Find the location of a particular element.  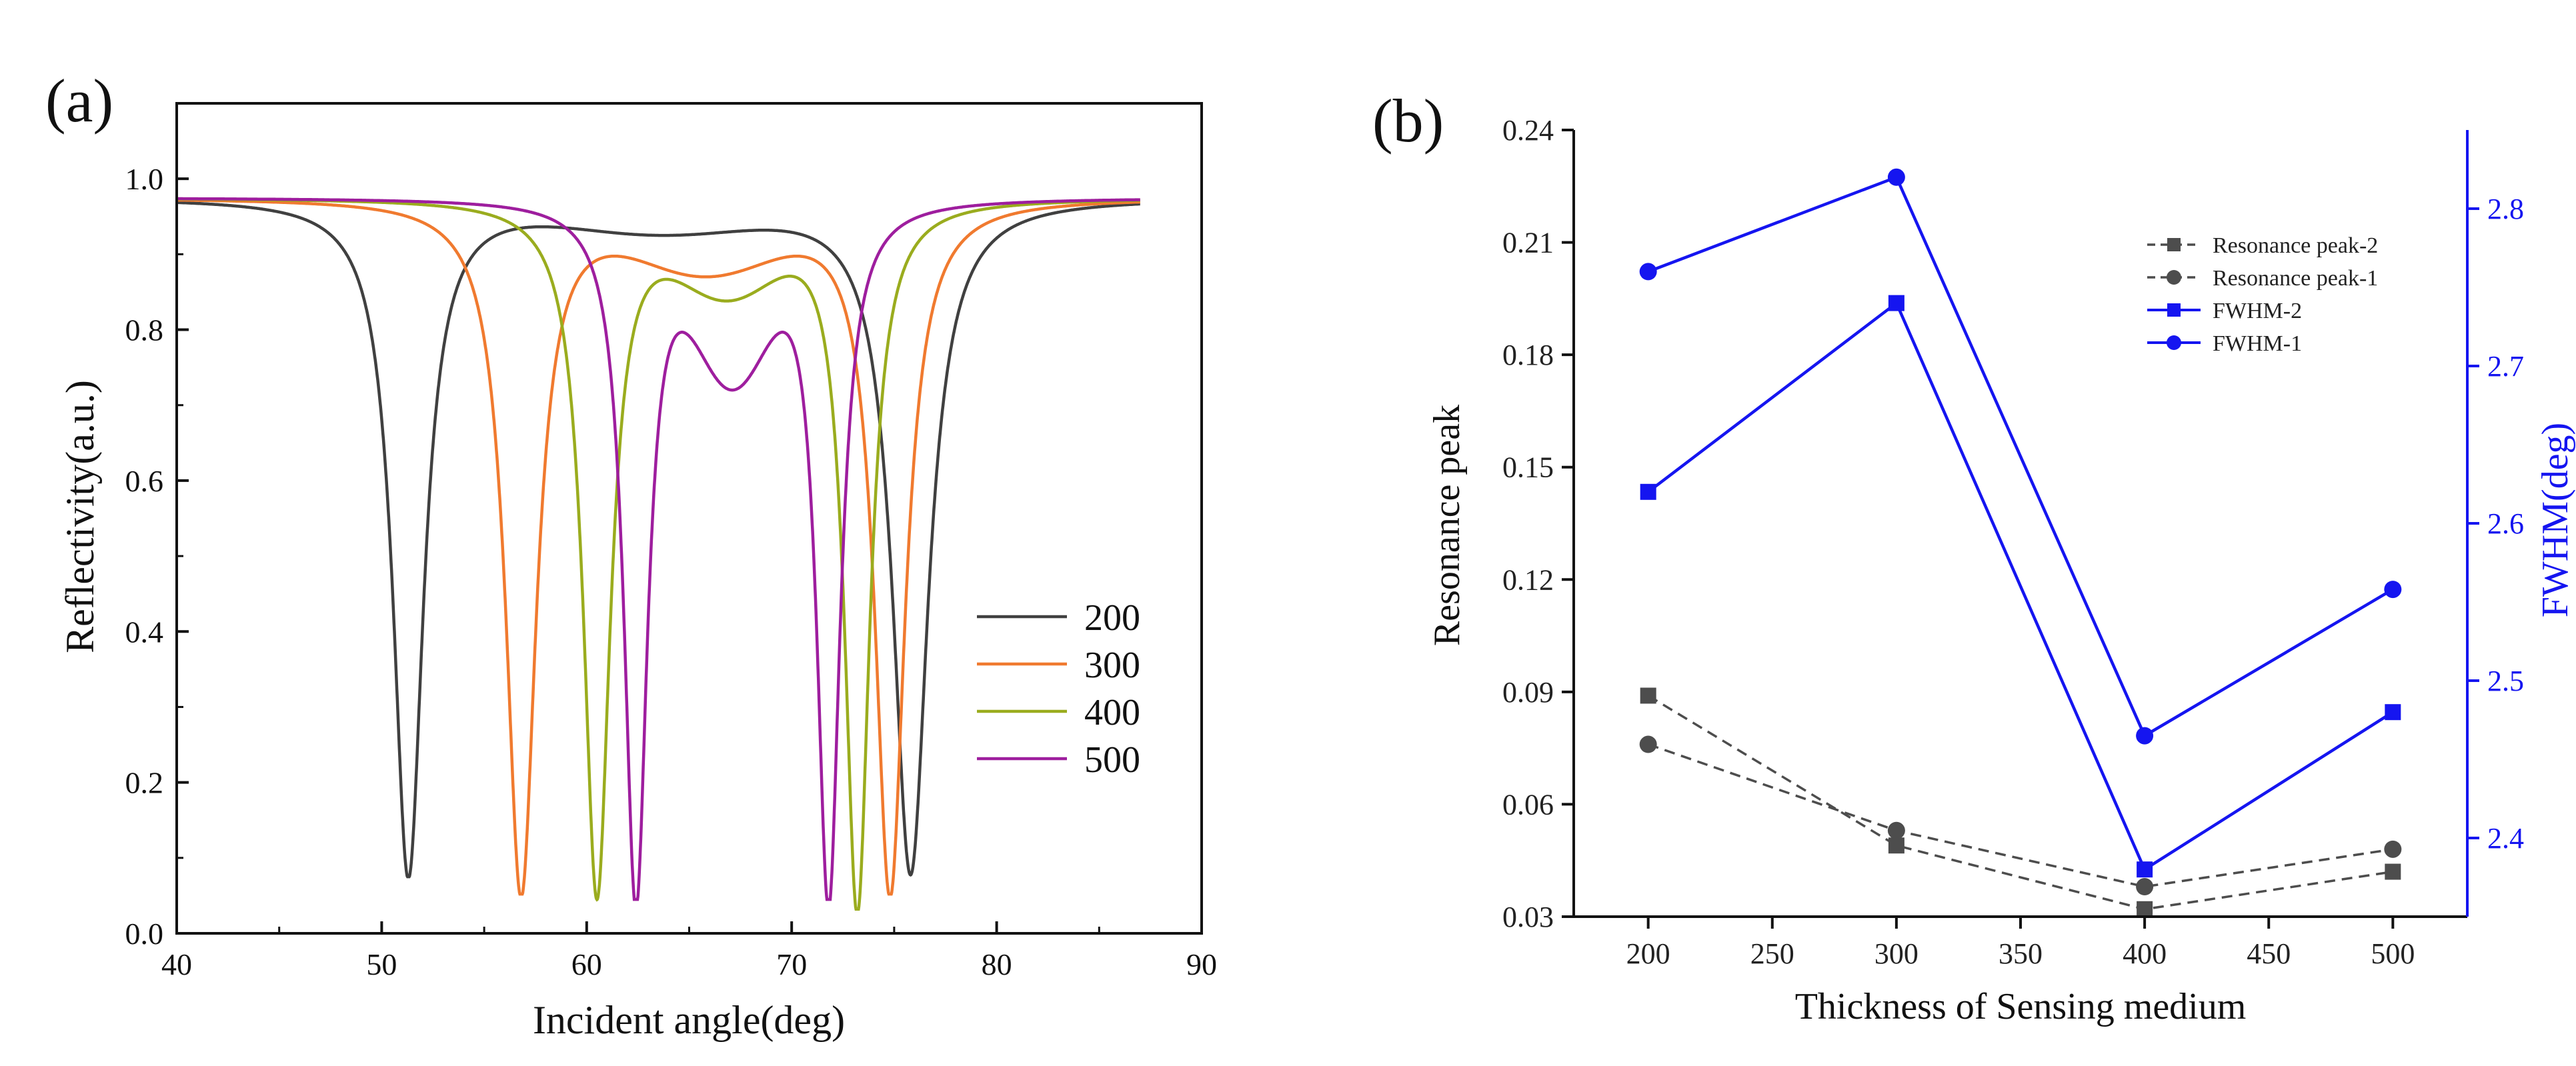

panel-a-legend-label-200: 200 is located at coordinates (1112, 618).